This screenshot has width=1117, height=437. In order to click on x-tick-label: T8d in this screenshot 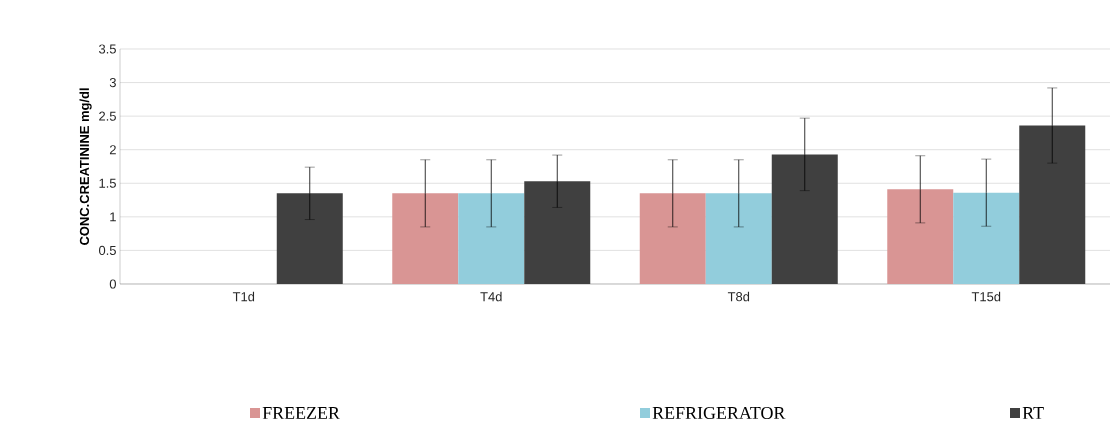, I will do `click(738, 296)`.